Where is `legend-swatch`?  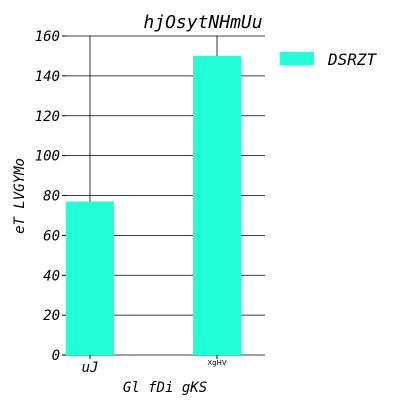 legend-swatch is located at coordinates (297, 58).